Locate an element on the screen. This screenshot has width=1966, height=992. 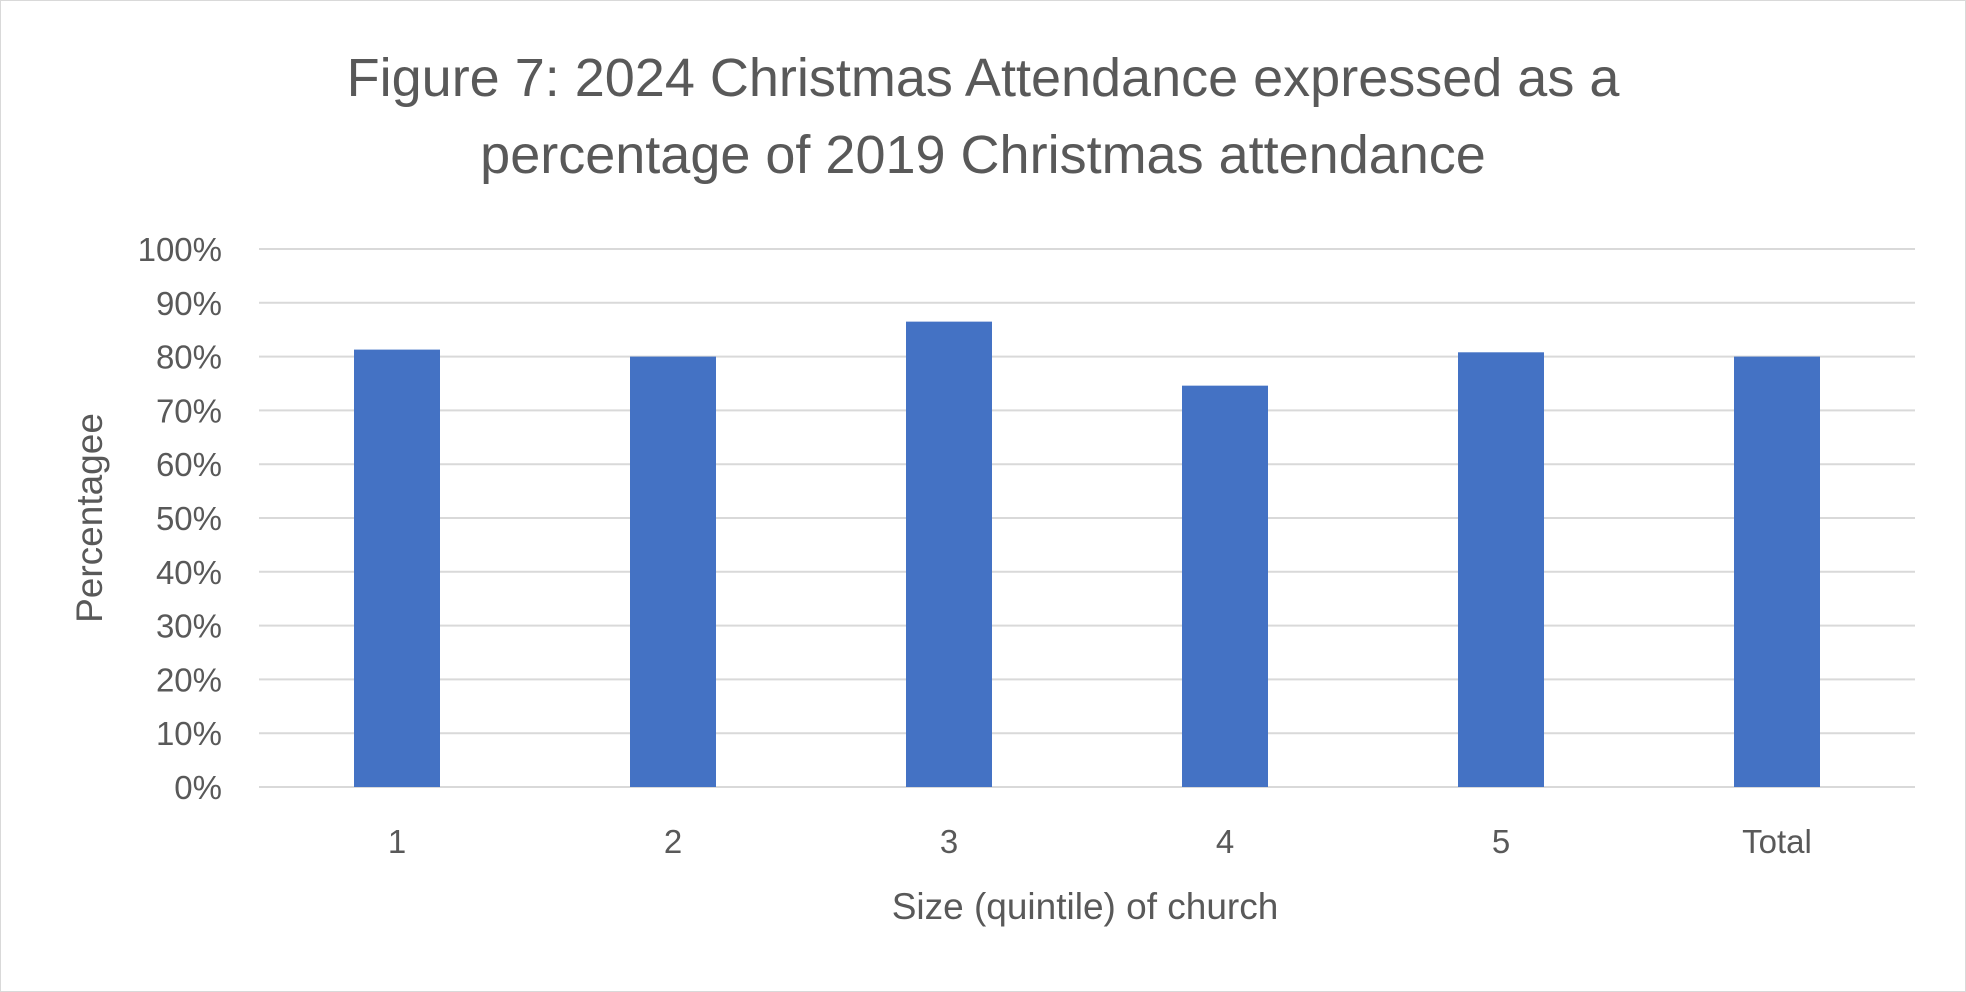
y-tick-label: 30% is located at coordinates (189, 626).